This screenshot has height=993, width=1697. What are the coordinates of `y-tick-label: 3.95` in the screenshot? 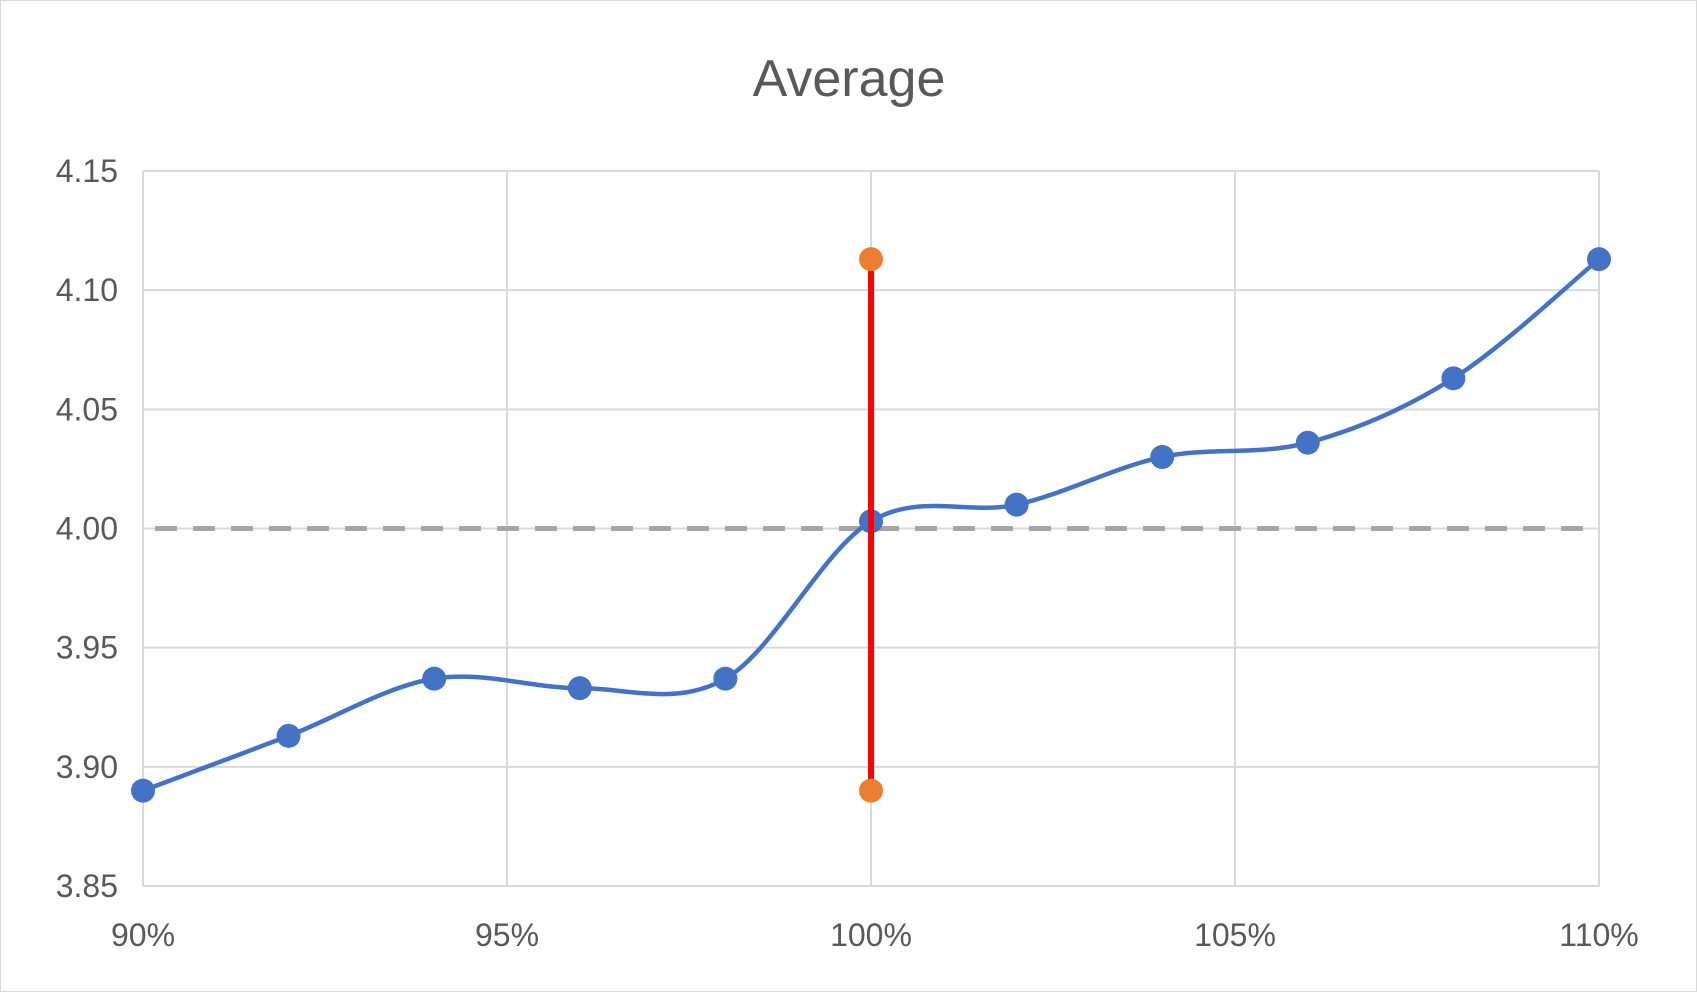 It's located at (87, 648).